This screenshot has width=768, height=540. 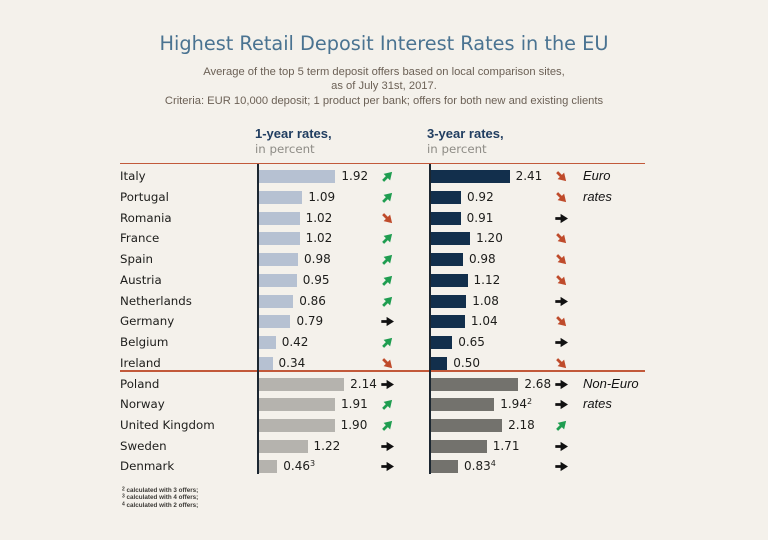 What do you see at coordinates (258, 319) in the screenshot?
I see `axis-baseline-1-year` at bounding box center [258, 319].